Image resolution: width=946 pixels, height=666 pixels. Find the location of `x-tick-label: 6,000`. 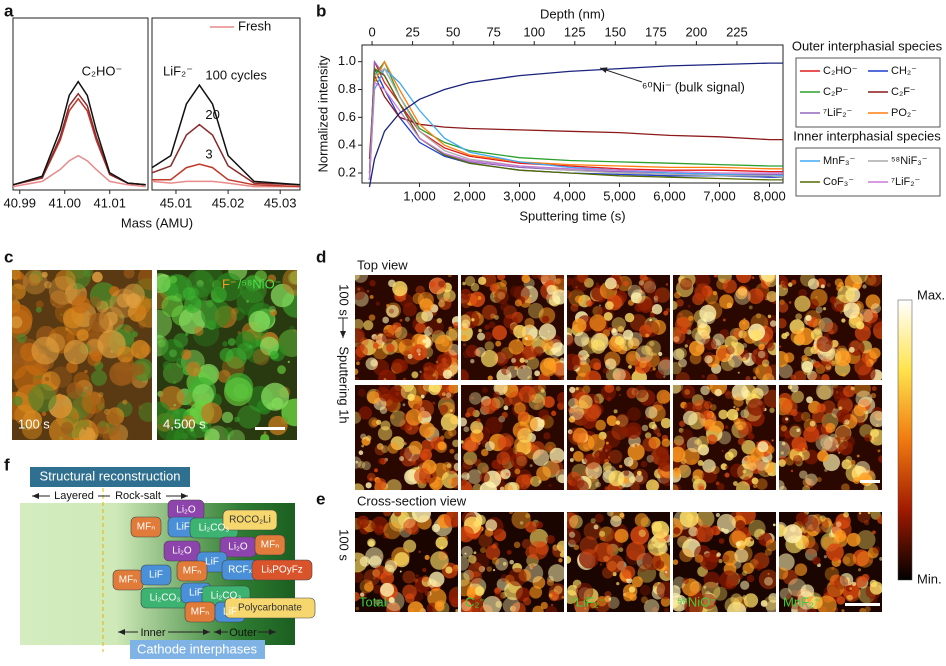

x-tick-label: 6,000 is located at coordinates (669, 195).